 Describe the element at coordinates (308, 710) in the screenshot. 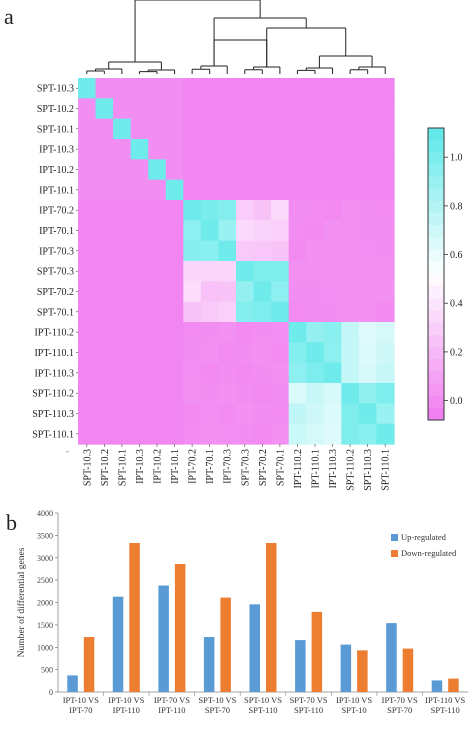

I see `x-tick-label: SPT-110` at that location.